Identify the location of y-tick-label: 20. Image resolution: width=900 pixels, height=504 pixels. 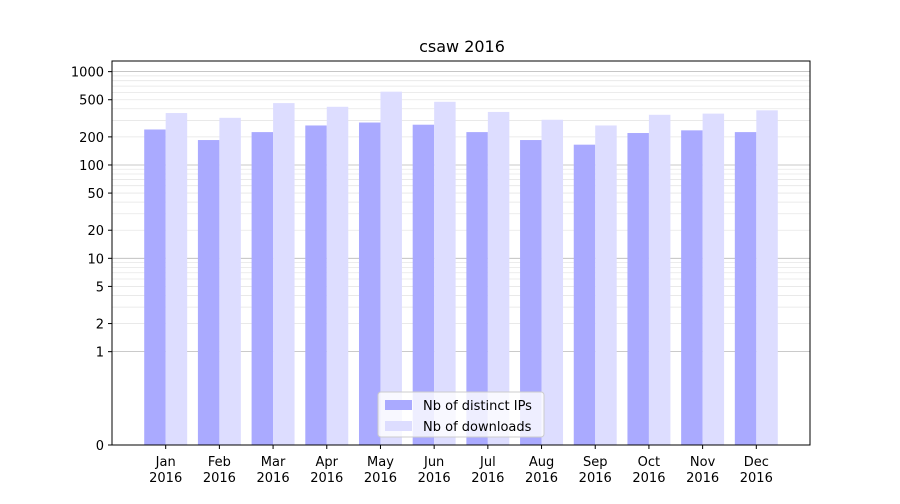
(95, 231).